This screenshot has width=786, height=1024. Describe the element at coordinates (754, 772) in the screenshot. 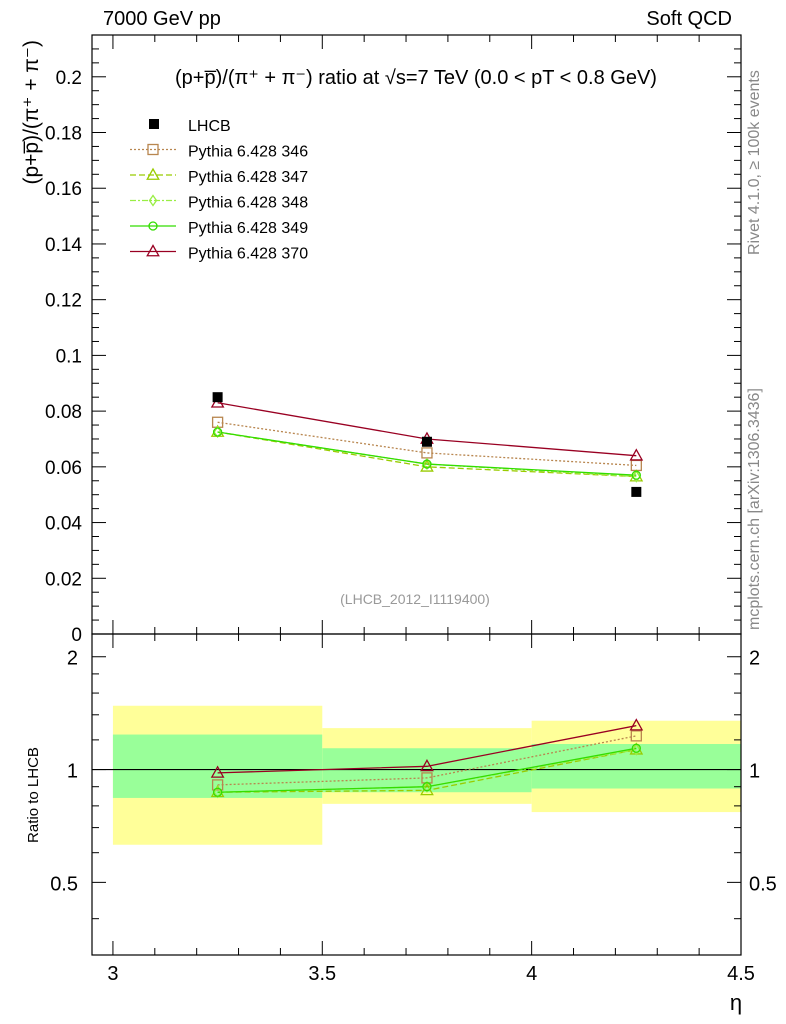

I see `ratio-tick-label-right: 1` at that location.